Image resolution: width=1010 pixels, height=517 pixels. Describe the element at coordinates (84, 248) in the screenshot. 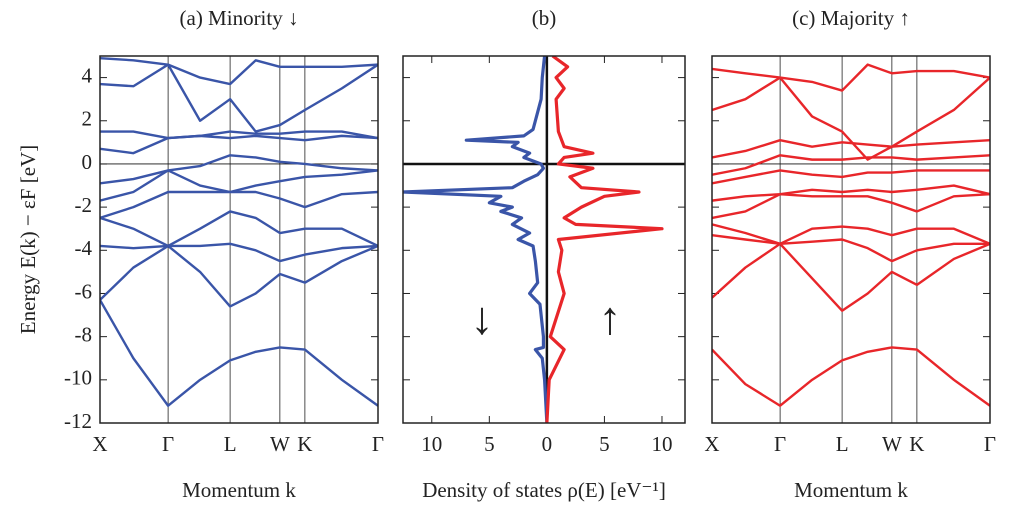

I see `y-tick-label: -4` at that location.